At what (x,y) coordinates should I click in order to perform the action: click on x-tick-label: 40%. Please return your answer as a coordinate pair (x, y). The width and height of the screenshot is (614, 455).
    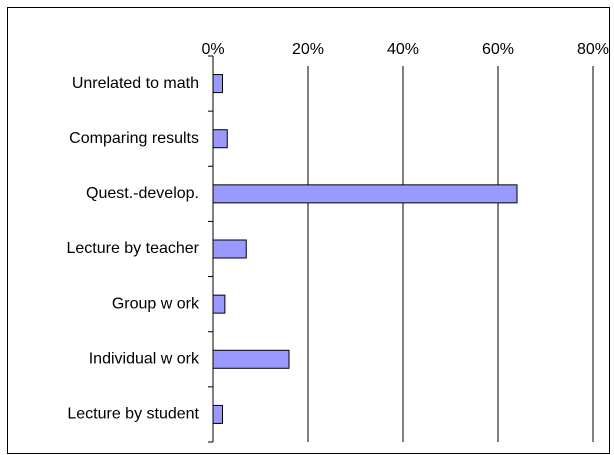
    Looking at the image, I should click on (403, 49).